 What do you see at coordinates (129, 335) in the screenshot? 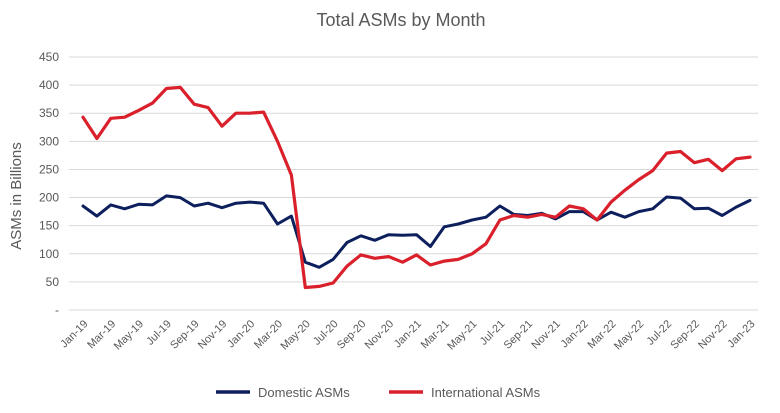
I see `x-tick-label: May-19` at bounding box center [129, 335].